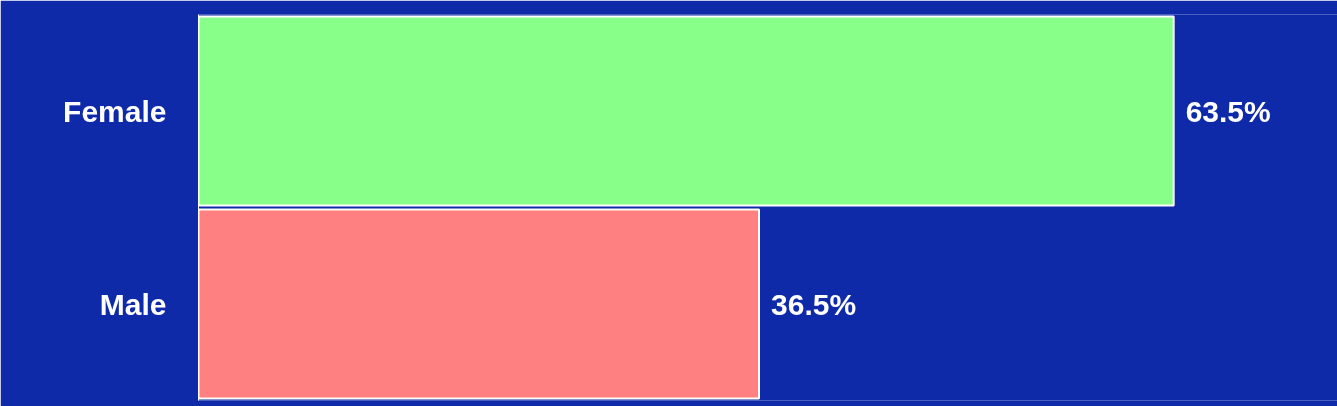  I want to click on y-tick-label: Female, so click(115, 111).